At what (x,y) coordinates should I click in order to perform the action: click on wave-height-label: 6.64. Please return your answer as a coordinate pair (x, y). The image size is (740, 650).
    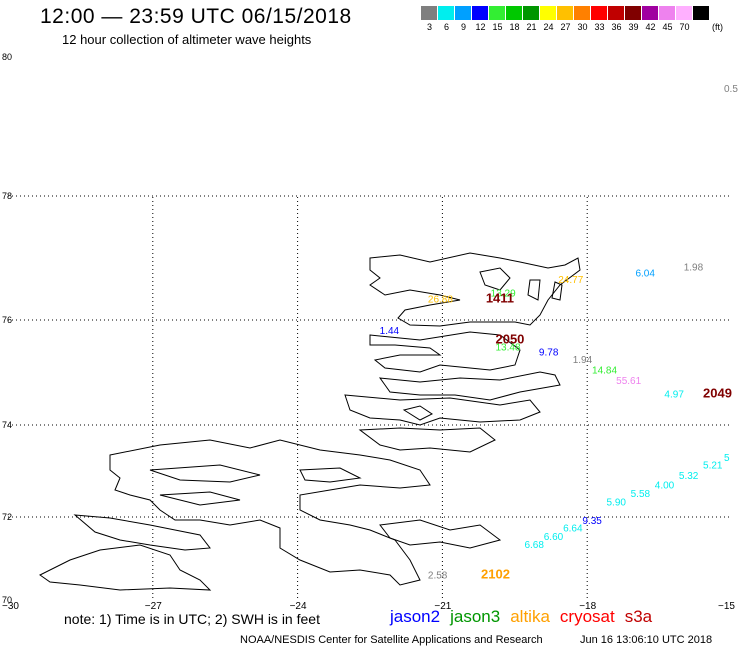
    Looking at the image, I should click on (573, 529).